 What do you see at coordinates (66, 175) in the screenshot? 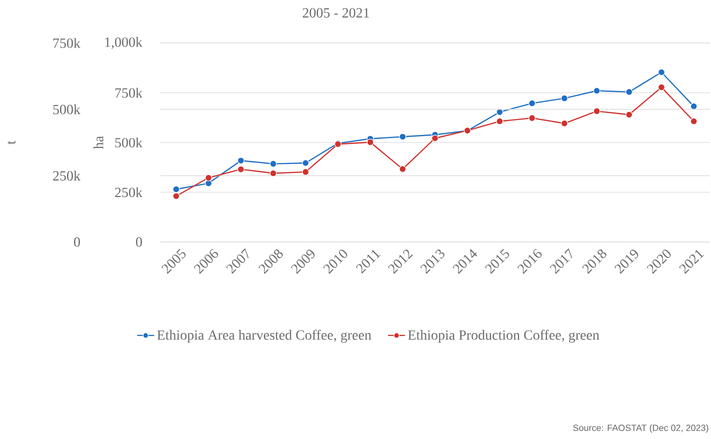
I see `y2-tick-label: 250k` at bounding box center [66, 175].